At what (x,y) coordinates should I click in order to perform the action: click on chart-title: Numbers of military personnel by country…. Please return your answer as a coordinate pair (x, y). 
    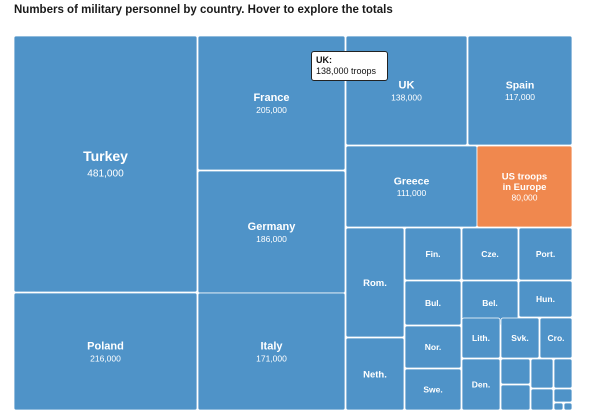
    Looking at the image, I should click on (203, 10).